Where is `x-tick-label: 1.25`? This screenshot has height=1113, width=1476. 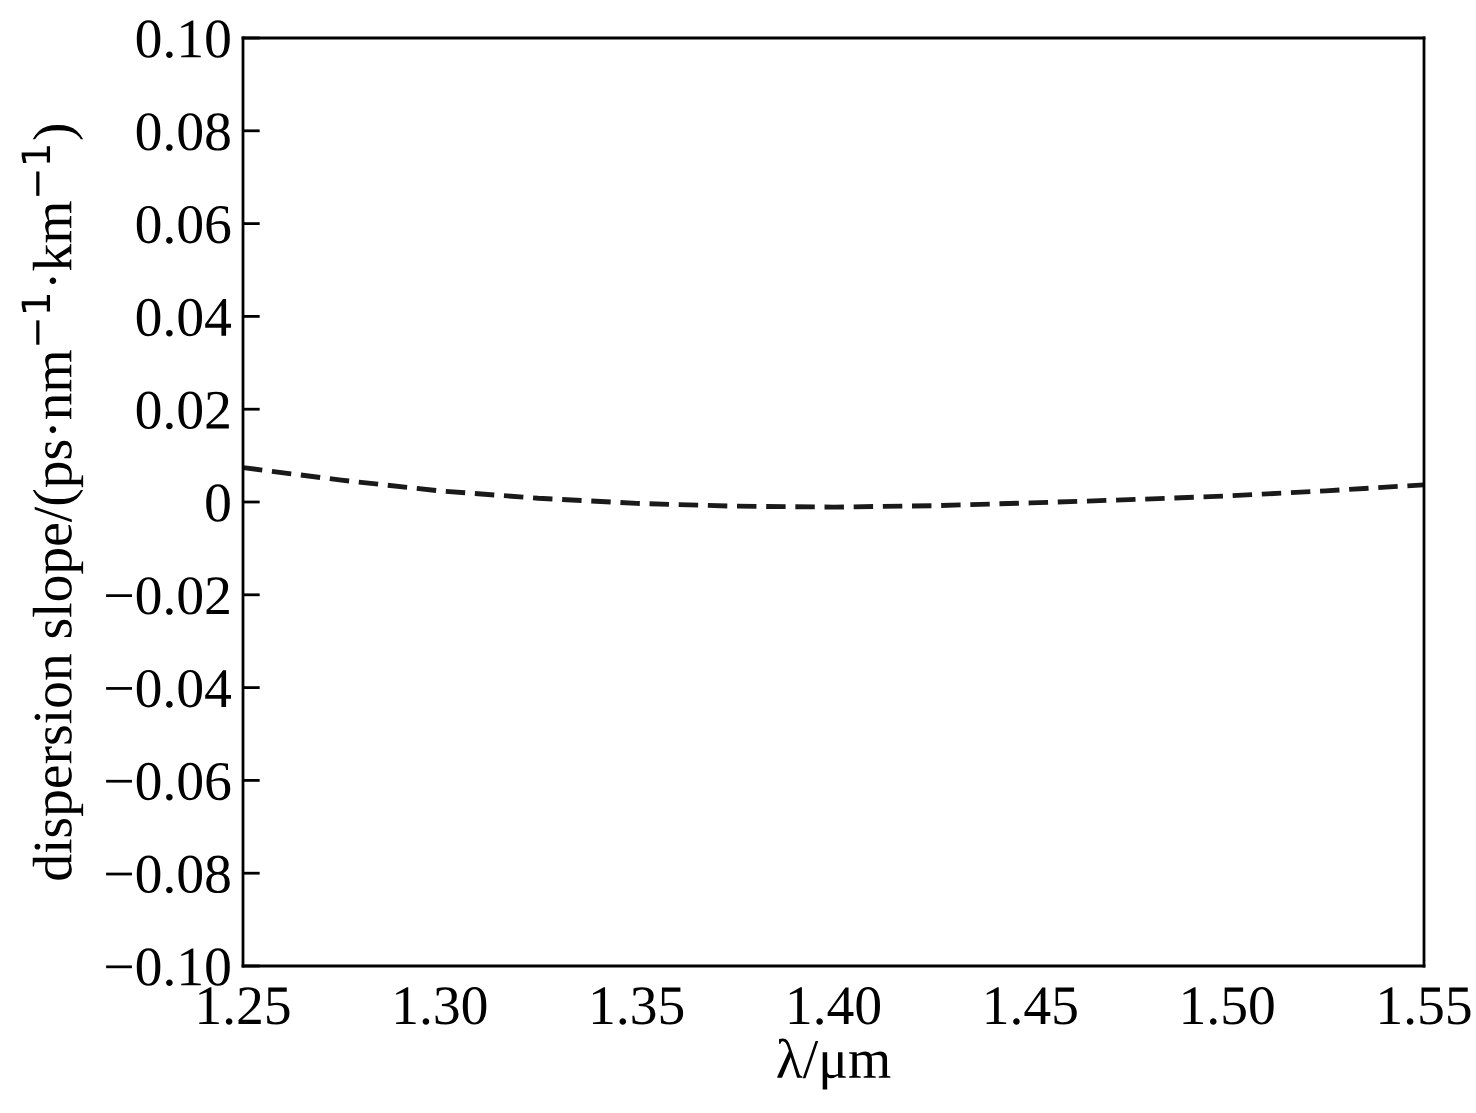
x-tick-label: 1.25 is located at coordinates (244, 1006).